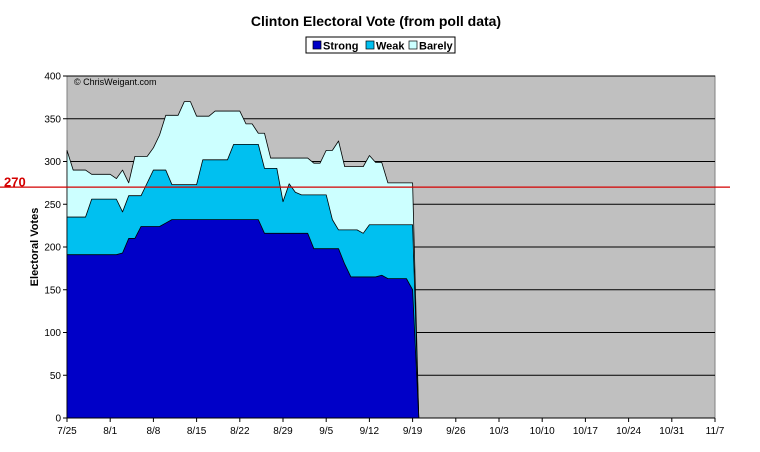 The image size is (760, 452). What do you see at coordinates (376, 21) in the screenshot?
I see `chart-title: Clinton Electoral Vote (from poll data)` at bounding box center [376, 21].